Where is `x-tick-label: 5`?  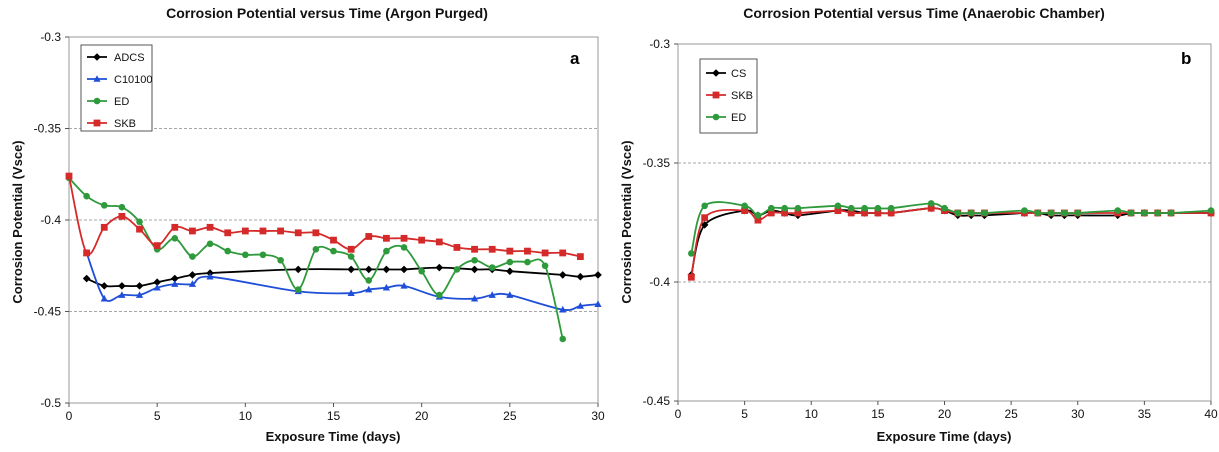 x-tick-label: 5 is located at coordinates (744, 414).